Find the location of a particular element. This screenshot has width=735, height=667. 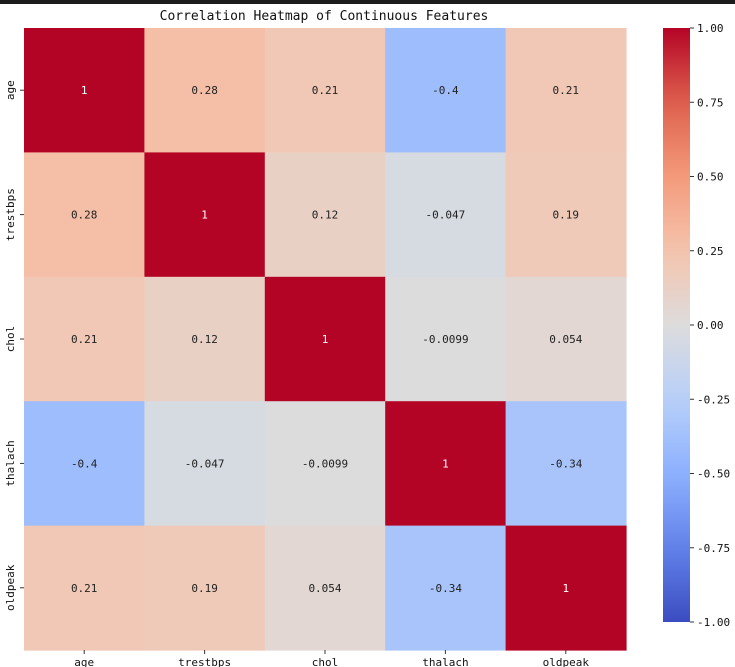

x-tick-label: chol is located at coordinates (325, 661).